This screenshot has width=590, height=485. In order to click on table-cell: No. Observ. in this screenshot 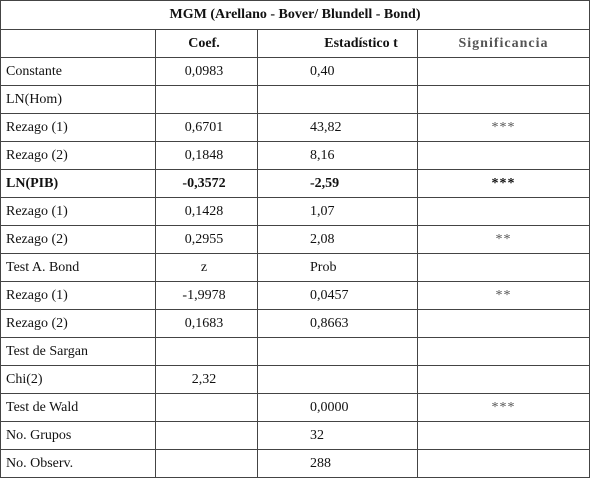, I will do `click(78, 463)`.